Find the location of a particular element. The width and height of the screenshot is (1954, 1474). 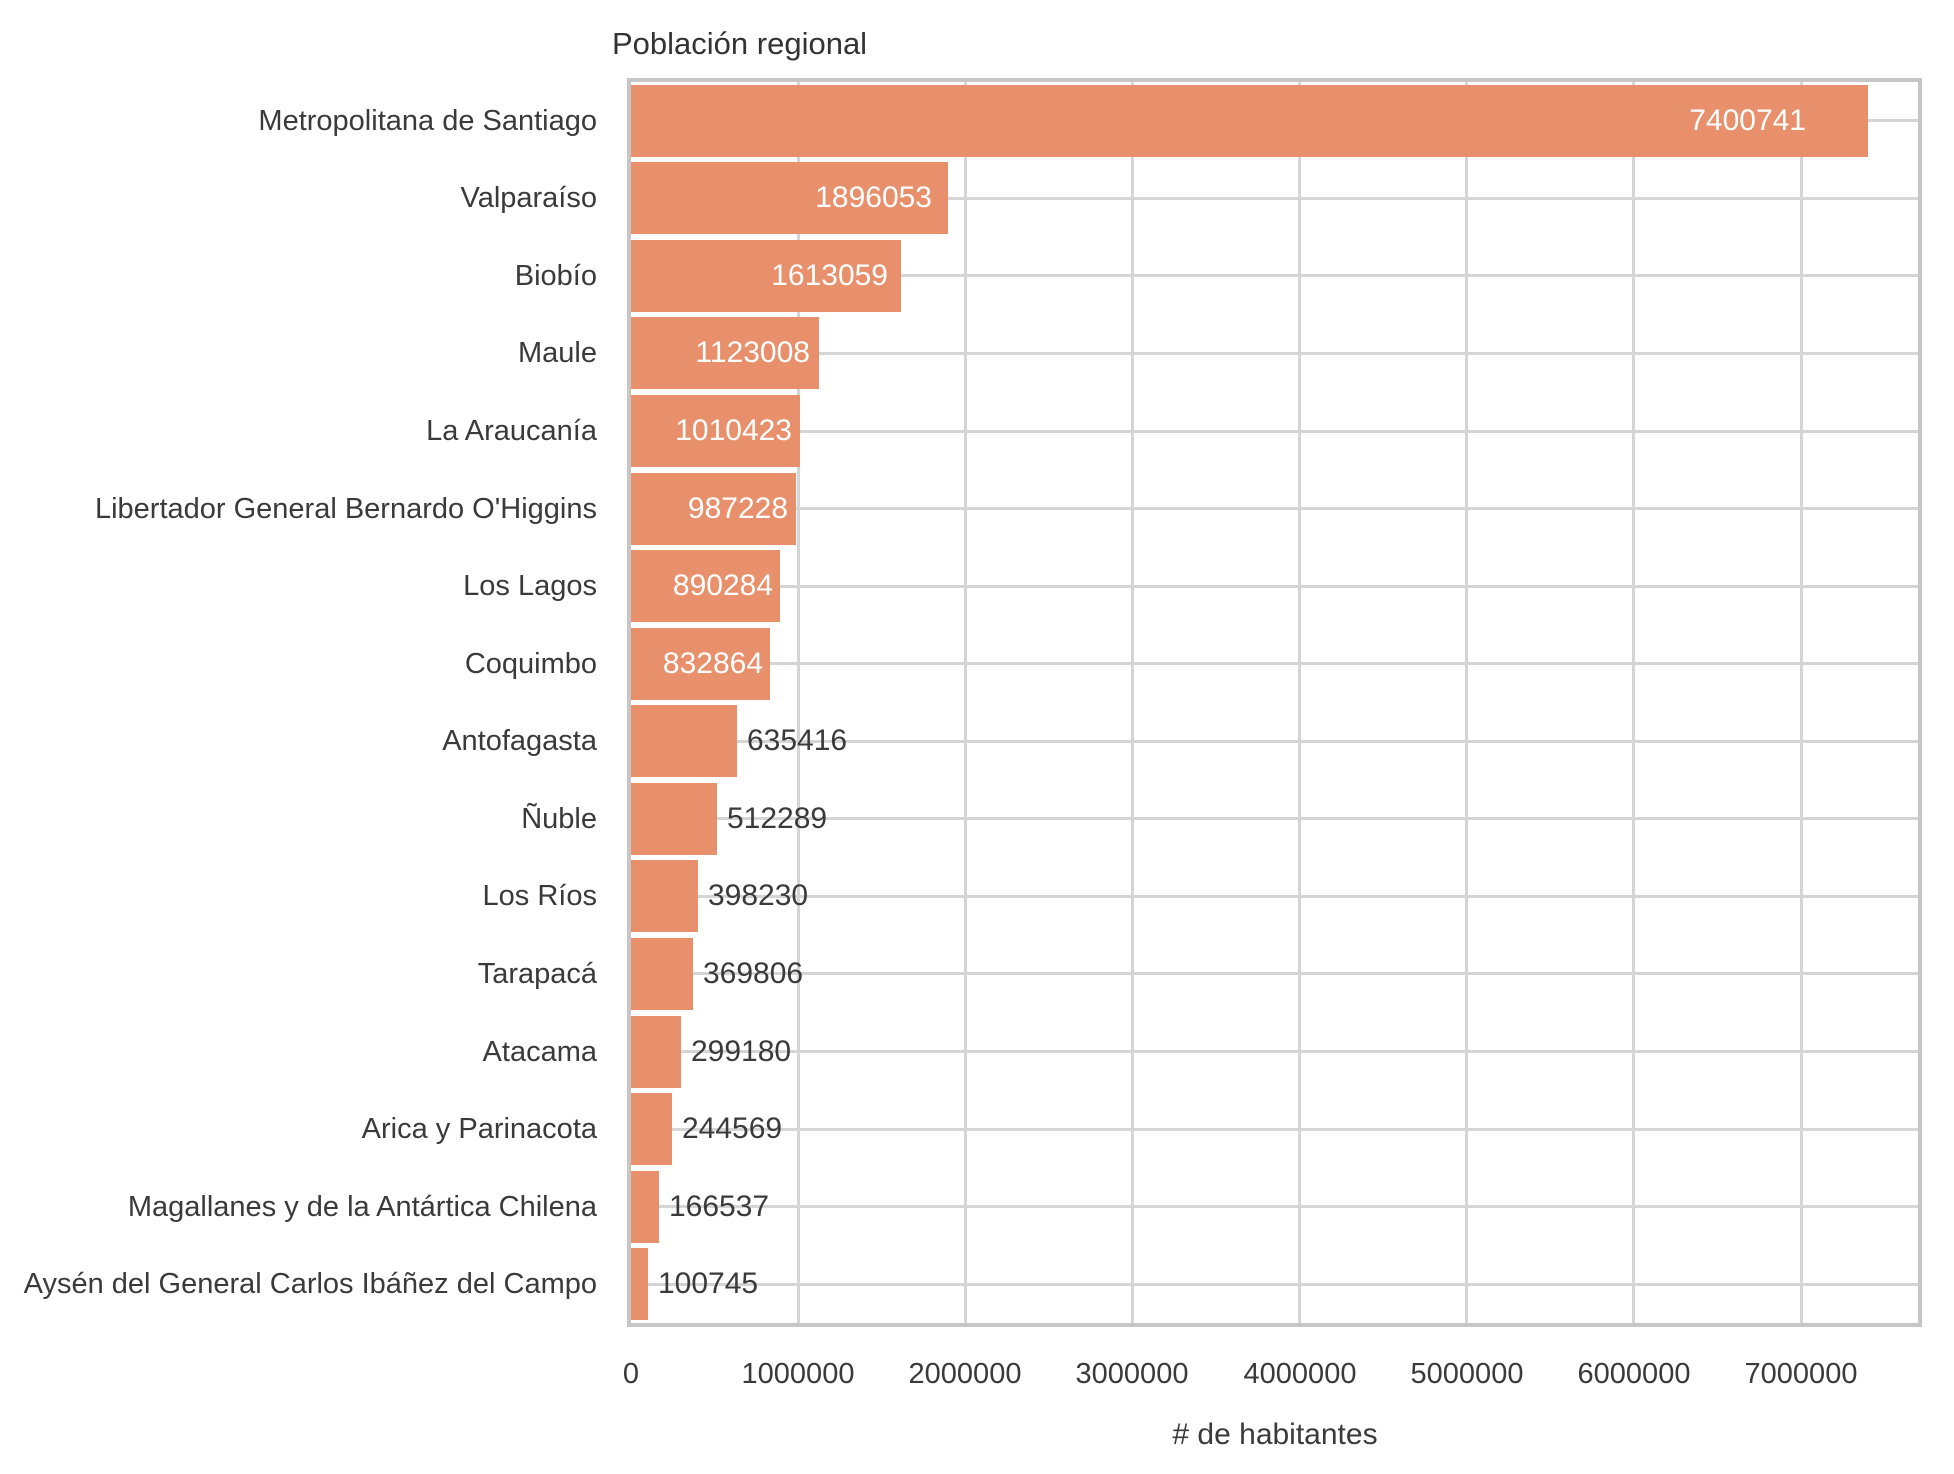

category-label: La Araucanía is located at coordinates (511, 431).